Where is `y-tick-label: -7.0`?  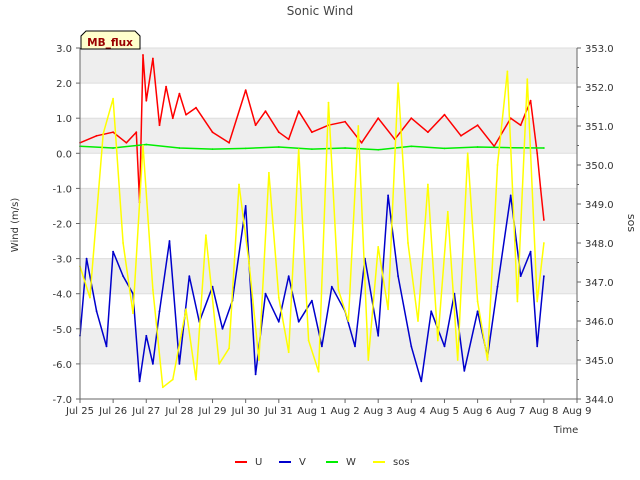 y-tick-label: -7.0 is located at coordinates (62, 400).